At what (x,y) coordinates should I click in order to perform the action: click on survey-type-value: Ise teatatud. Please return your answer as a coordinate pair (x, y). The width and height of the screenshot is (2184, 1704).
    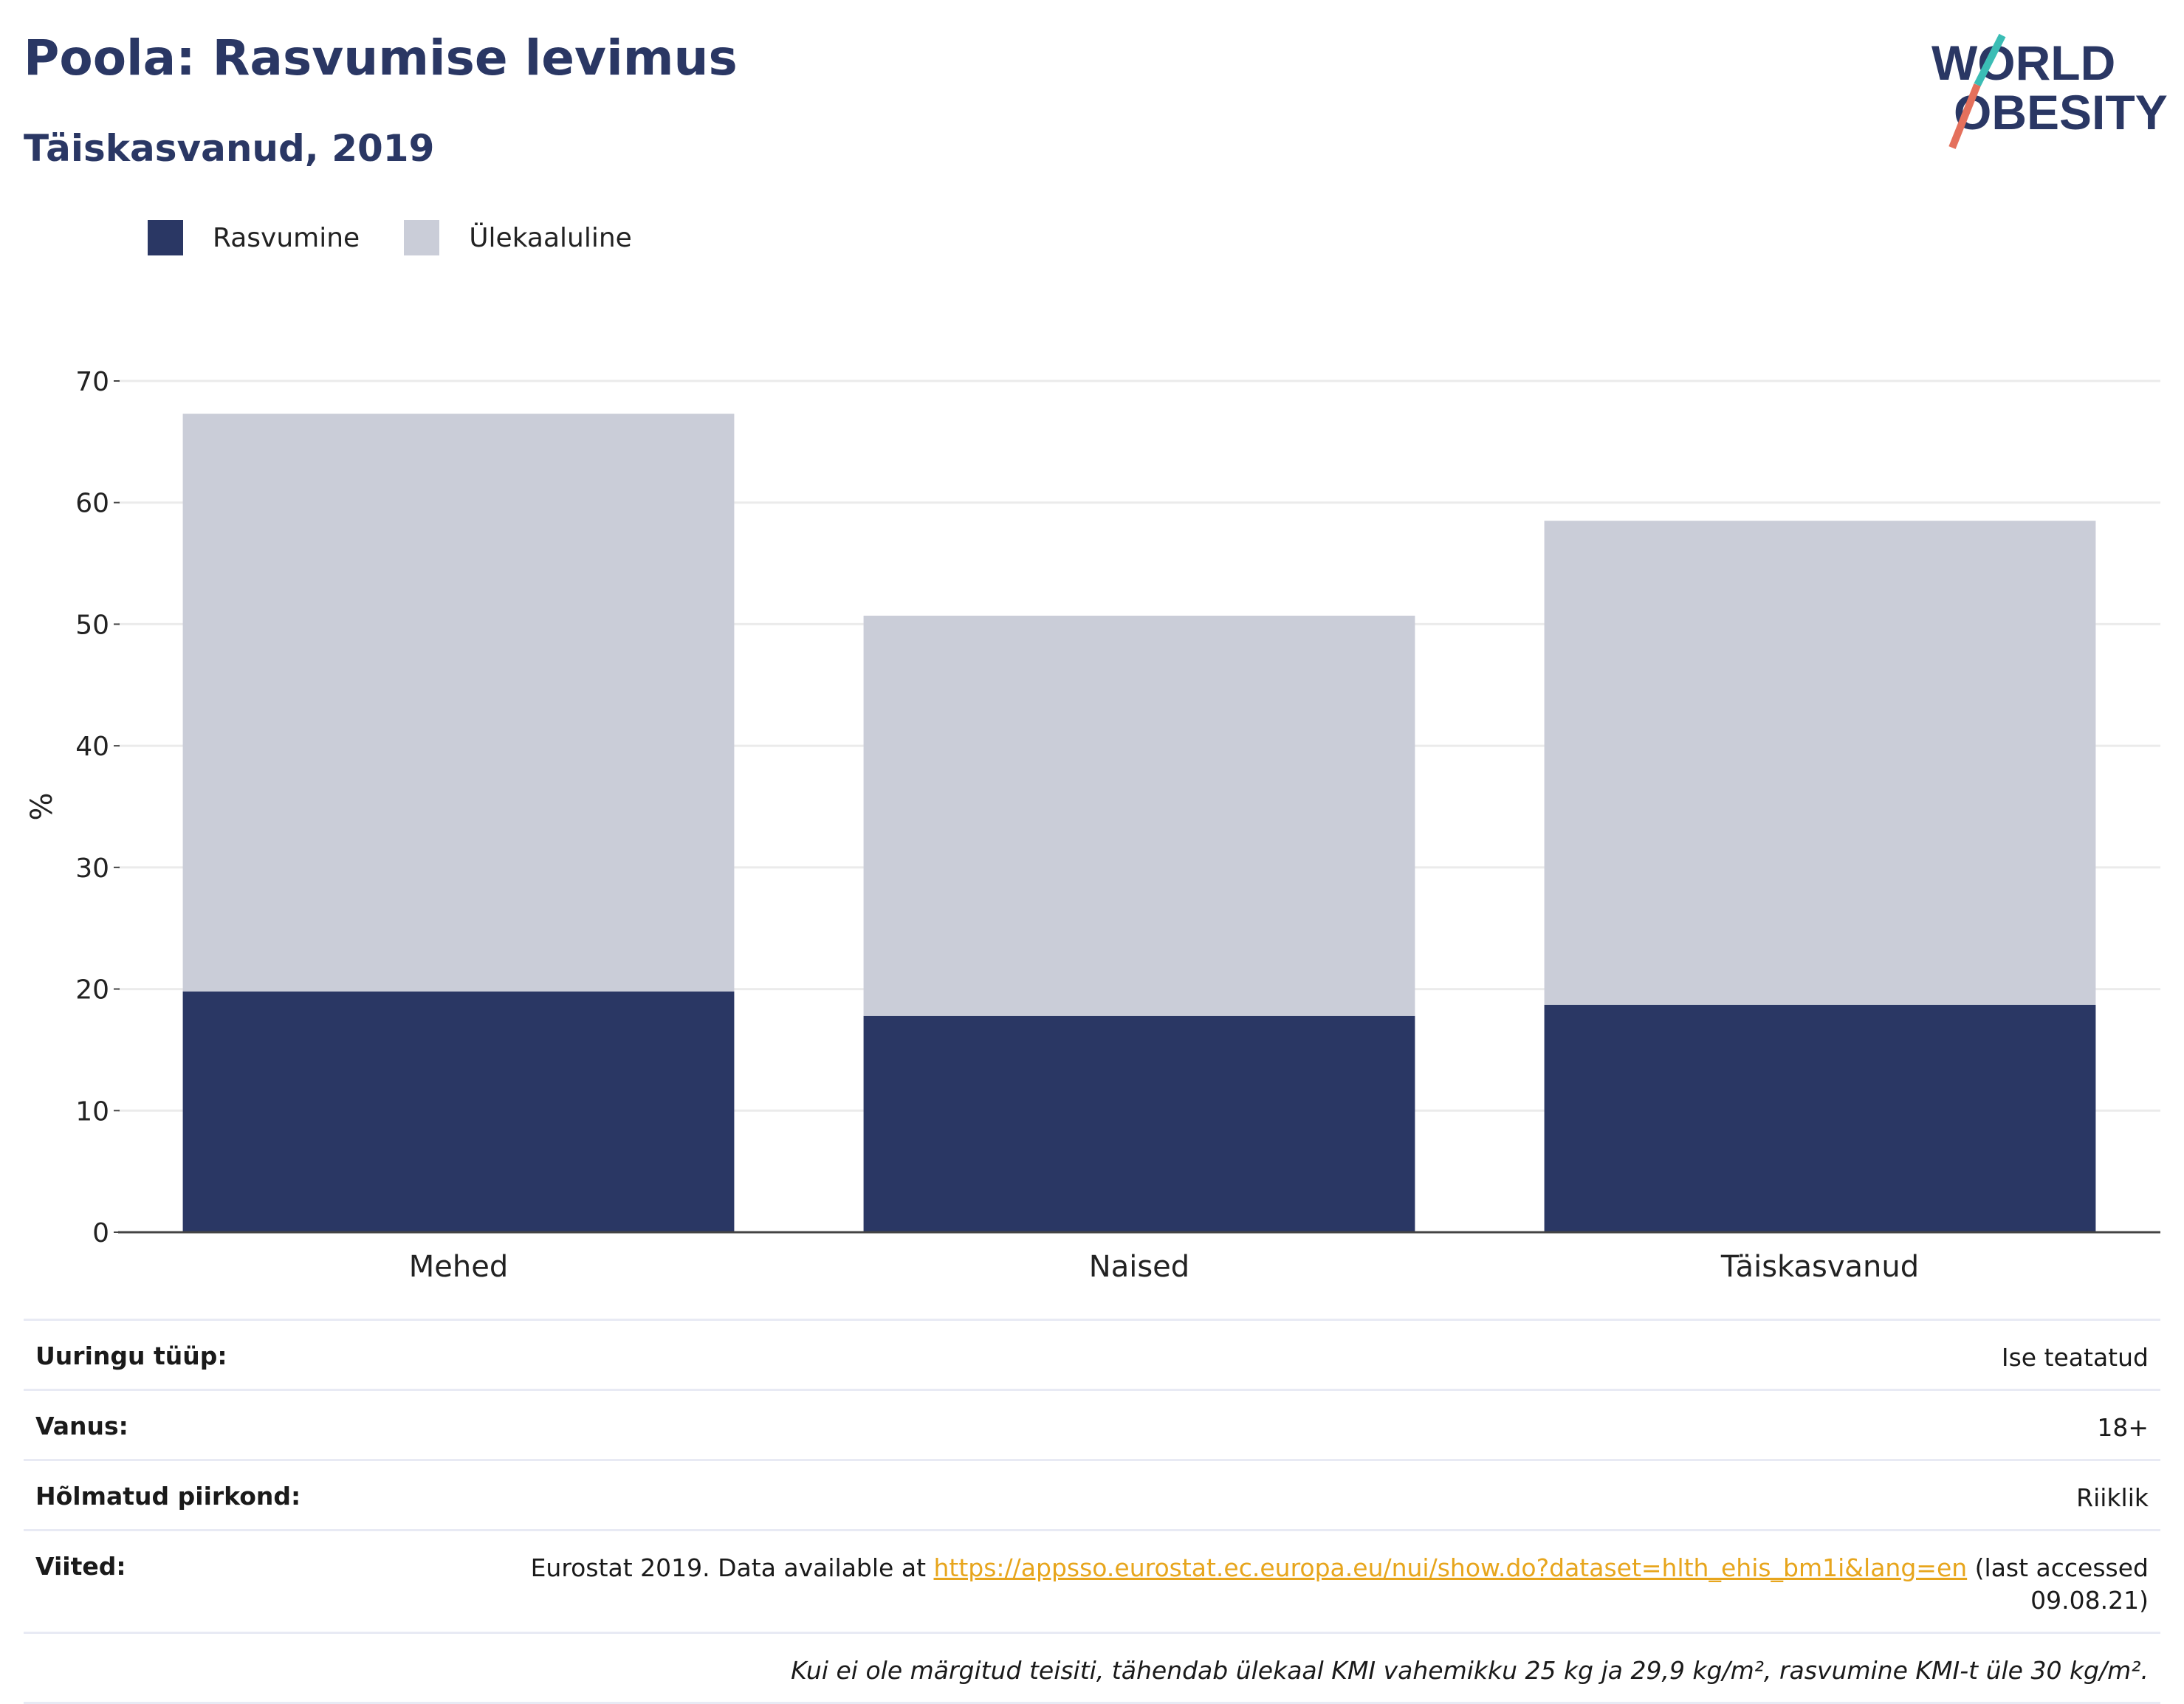
    Looking at the image, I should click on (2075, 1357).